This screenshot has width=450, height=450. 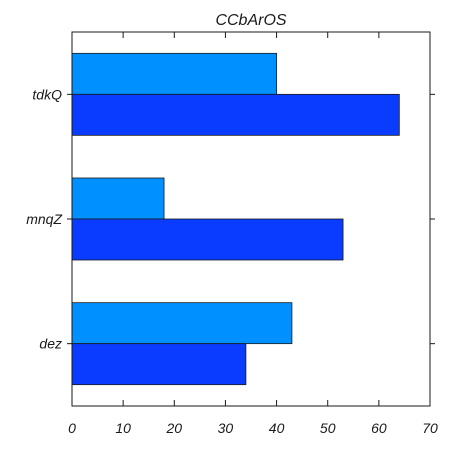 What do you see at coordinates (123, 428) in the screenshot?
I see `x-tick-label: 10` at bounding box center [123, 428].